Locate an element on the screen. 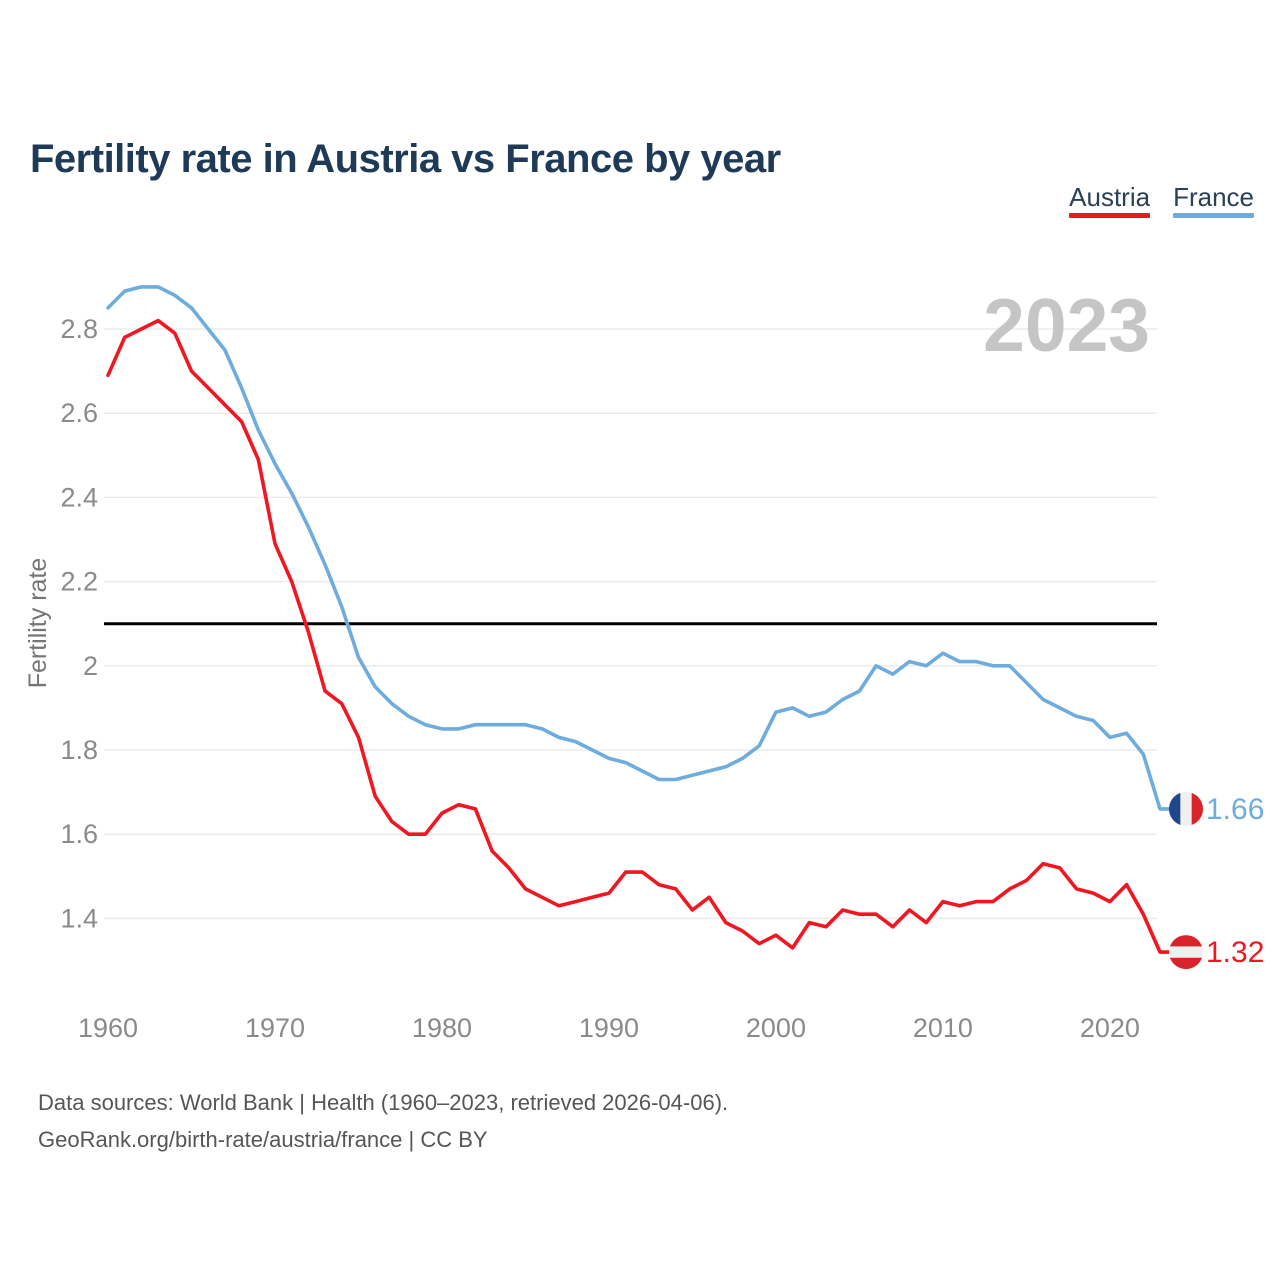 This screenshot has width=1280, height=1280. legend-underline-austria is located at coordinates (1110, 215).